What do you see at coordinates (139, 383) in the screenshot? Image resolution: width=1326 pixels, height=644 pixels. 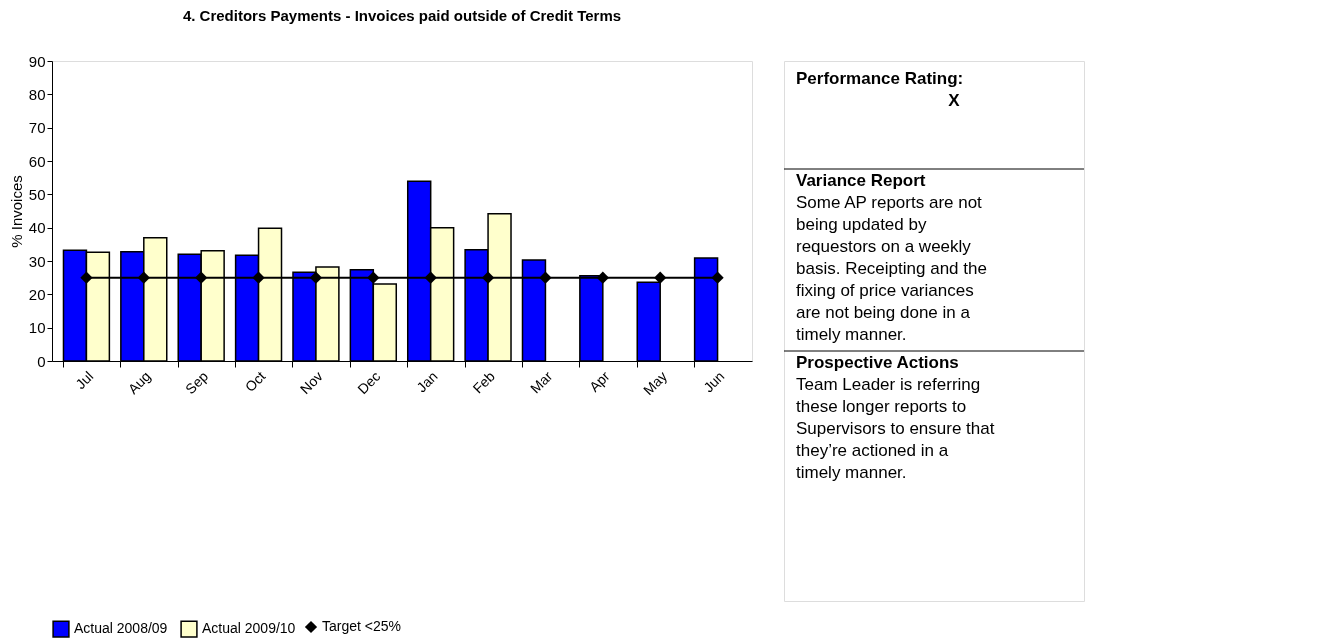 I see `x-tick-label: Aug` at bounding box center [139, 383].